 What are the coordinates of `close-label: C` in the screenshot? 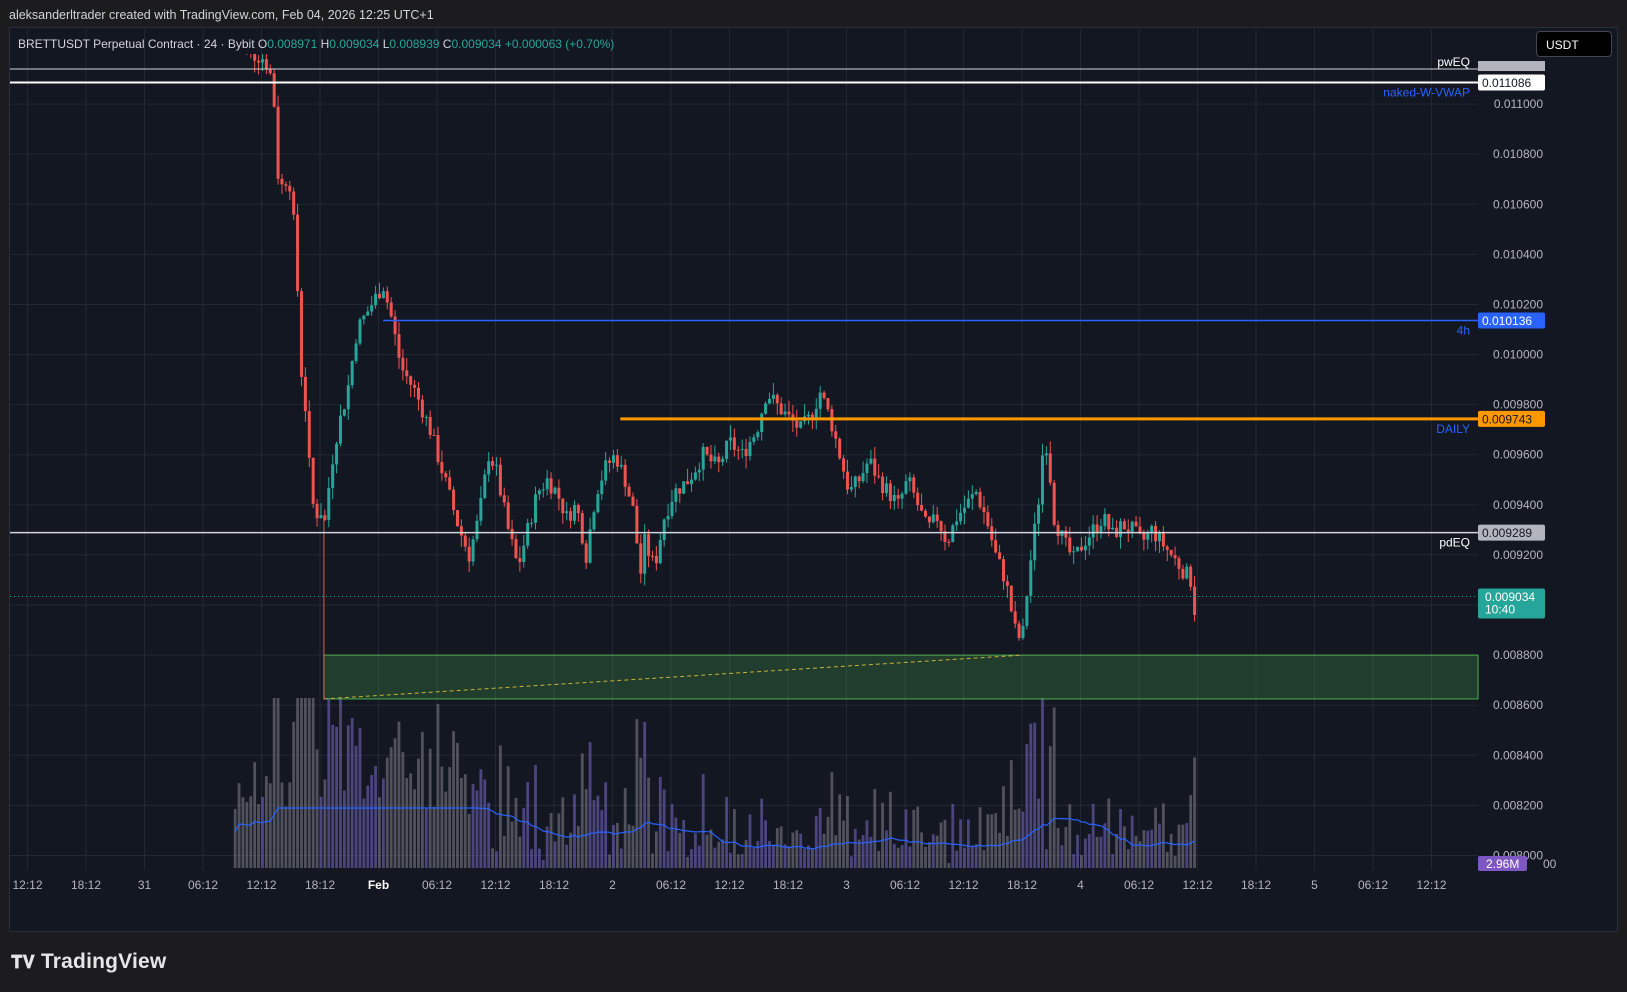 It's located at (447, 44).